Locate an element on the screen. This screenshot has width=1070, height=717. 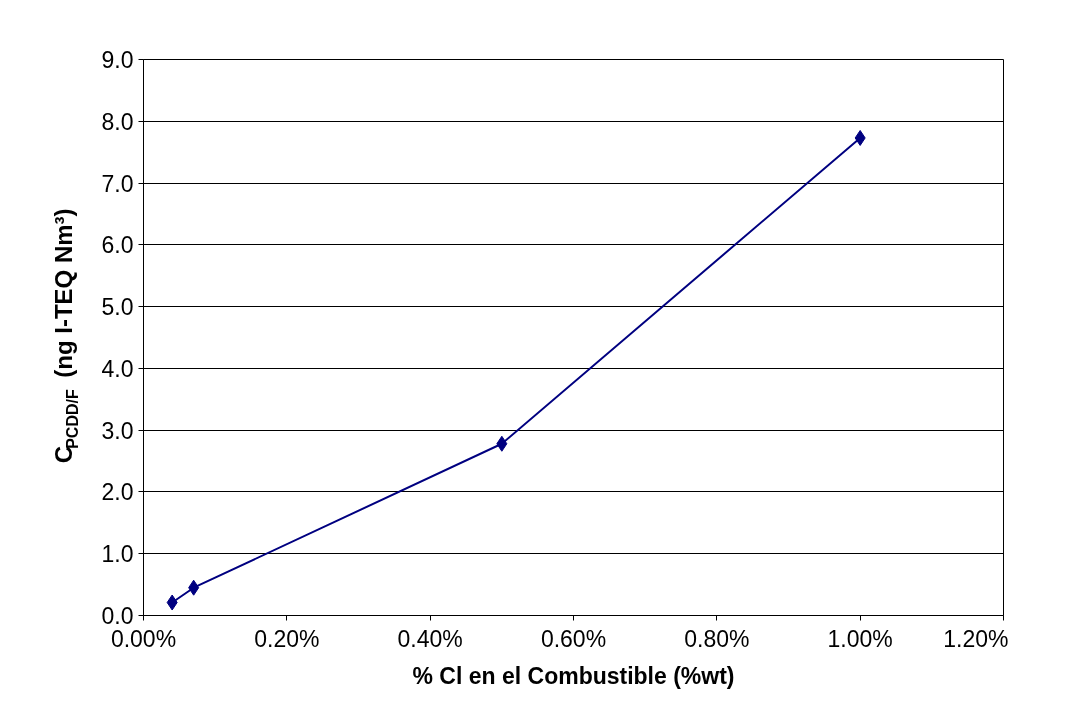
y-tick-label: 5.0 is located at coordinates (117, 307).